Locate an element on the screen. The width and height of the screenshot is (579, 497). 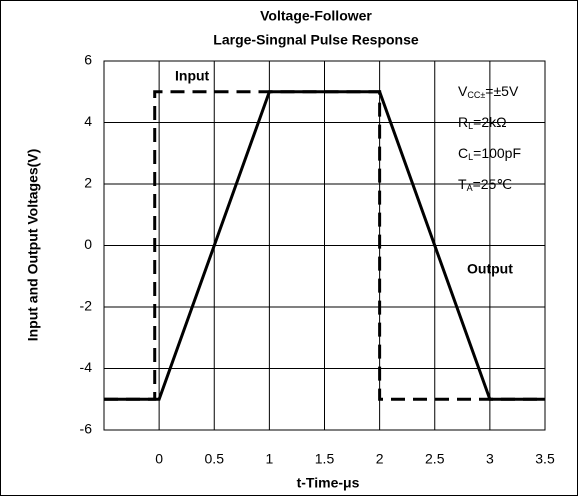
condition-symbol: T is located at coordinates (462, 184).